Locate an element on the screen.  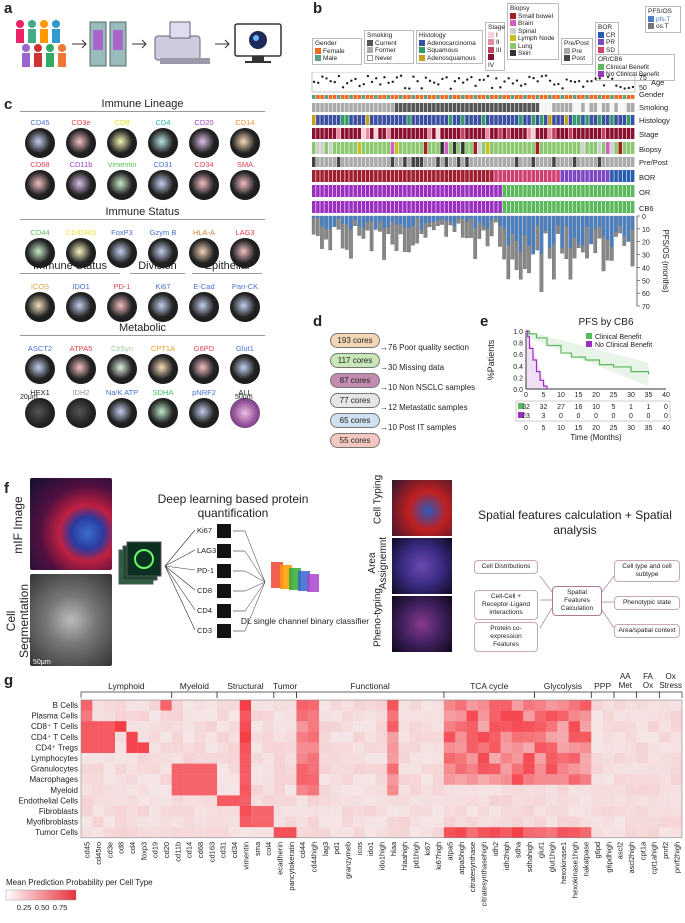
track-label: Pre/Post is located at coordinates (654, 162).